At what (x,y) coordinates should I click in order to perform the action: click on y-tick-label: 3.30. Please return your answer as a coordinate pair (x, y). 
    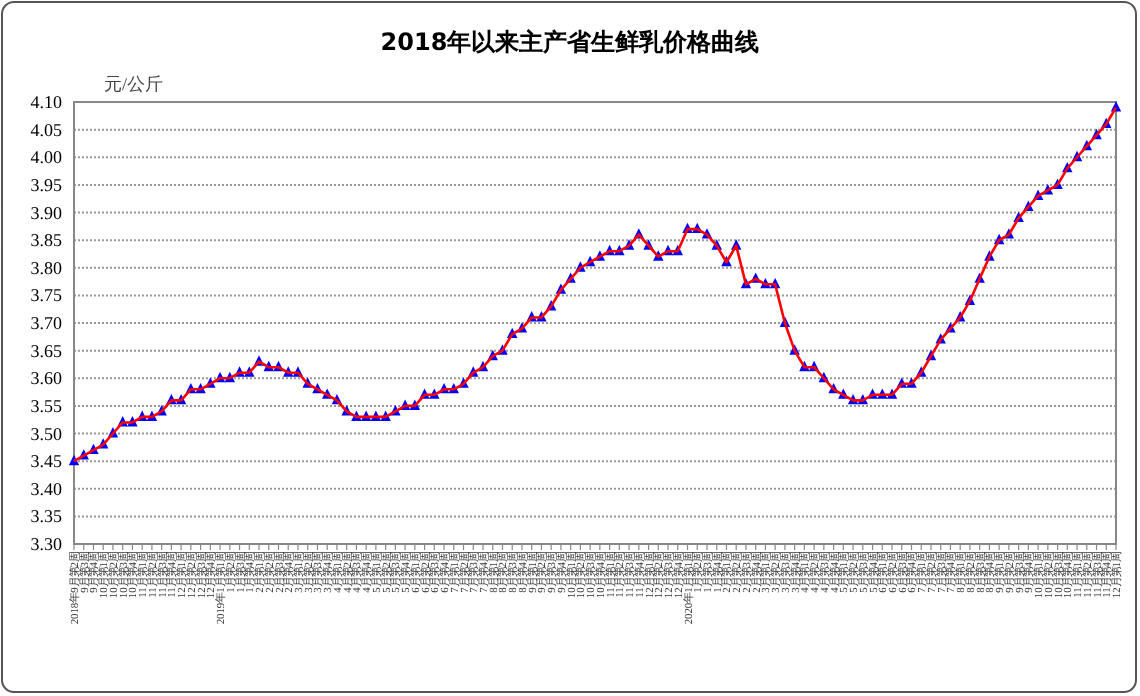
    Looking at the image, I should click on (46, 544).